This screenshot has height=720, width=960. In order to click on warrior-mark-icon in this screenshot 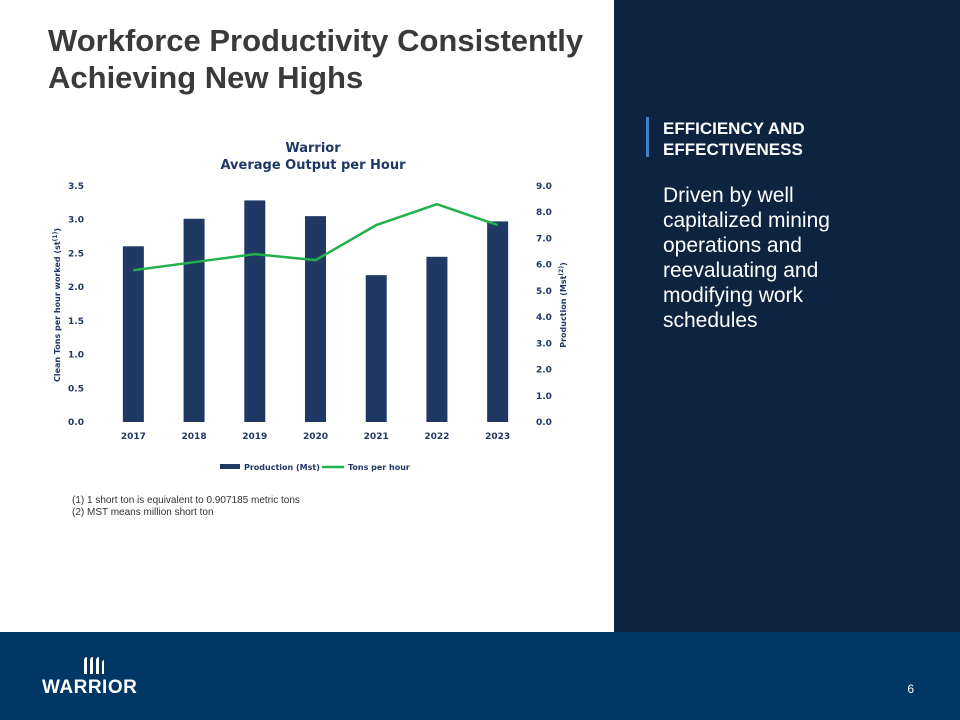, I will do `click(94, 665)`.